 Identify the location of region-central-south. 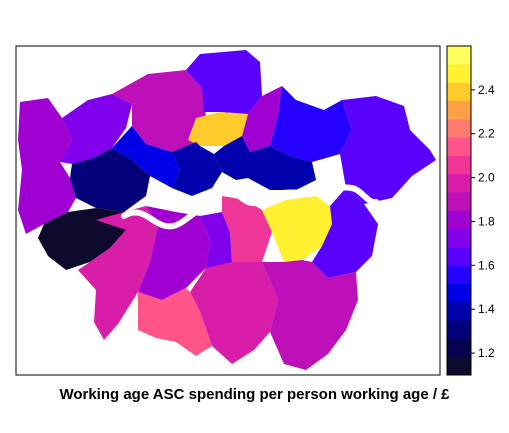
(175, 322).